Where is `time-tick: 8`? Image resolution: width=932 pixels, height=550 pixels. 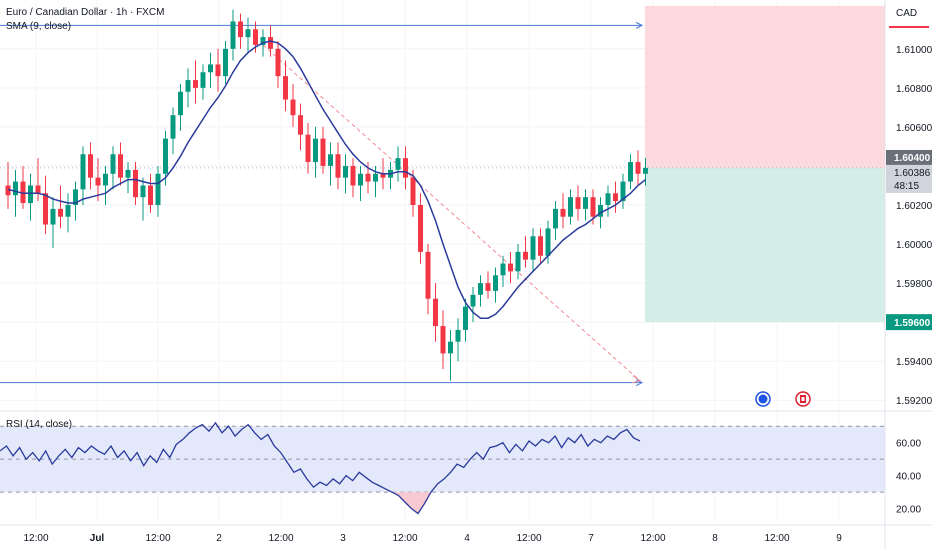
time-tick: 8 is located at coordinates (715, 538).